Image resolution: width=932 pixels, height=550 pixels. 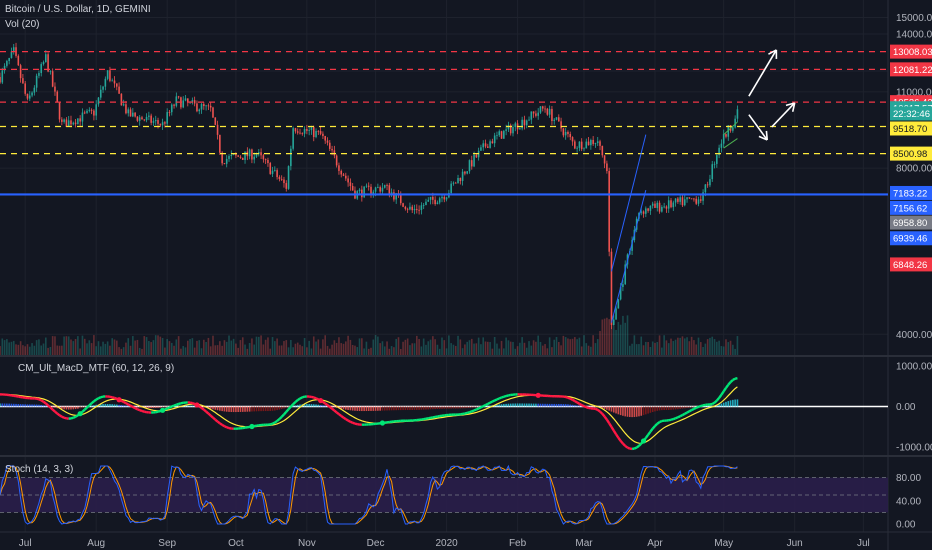 I want to click on price-tag-label: 8500.98, so click(x=910, y=154).